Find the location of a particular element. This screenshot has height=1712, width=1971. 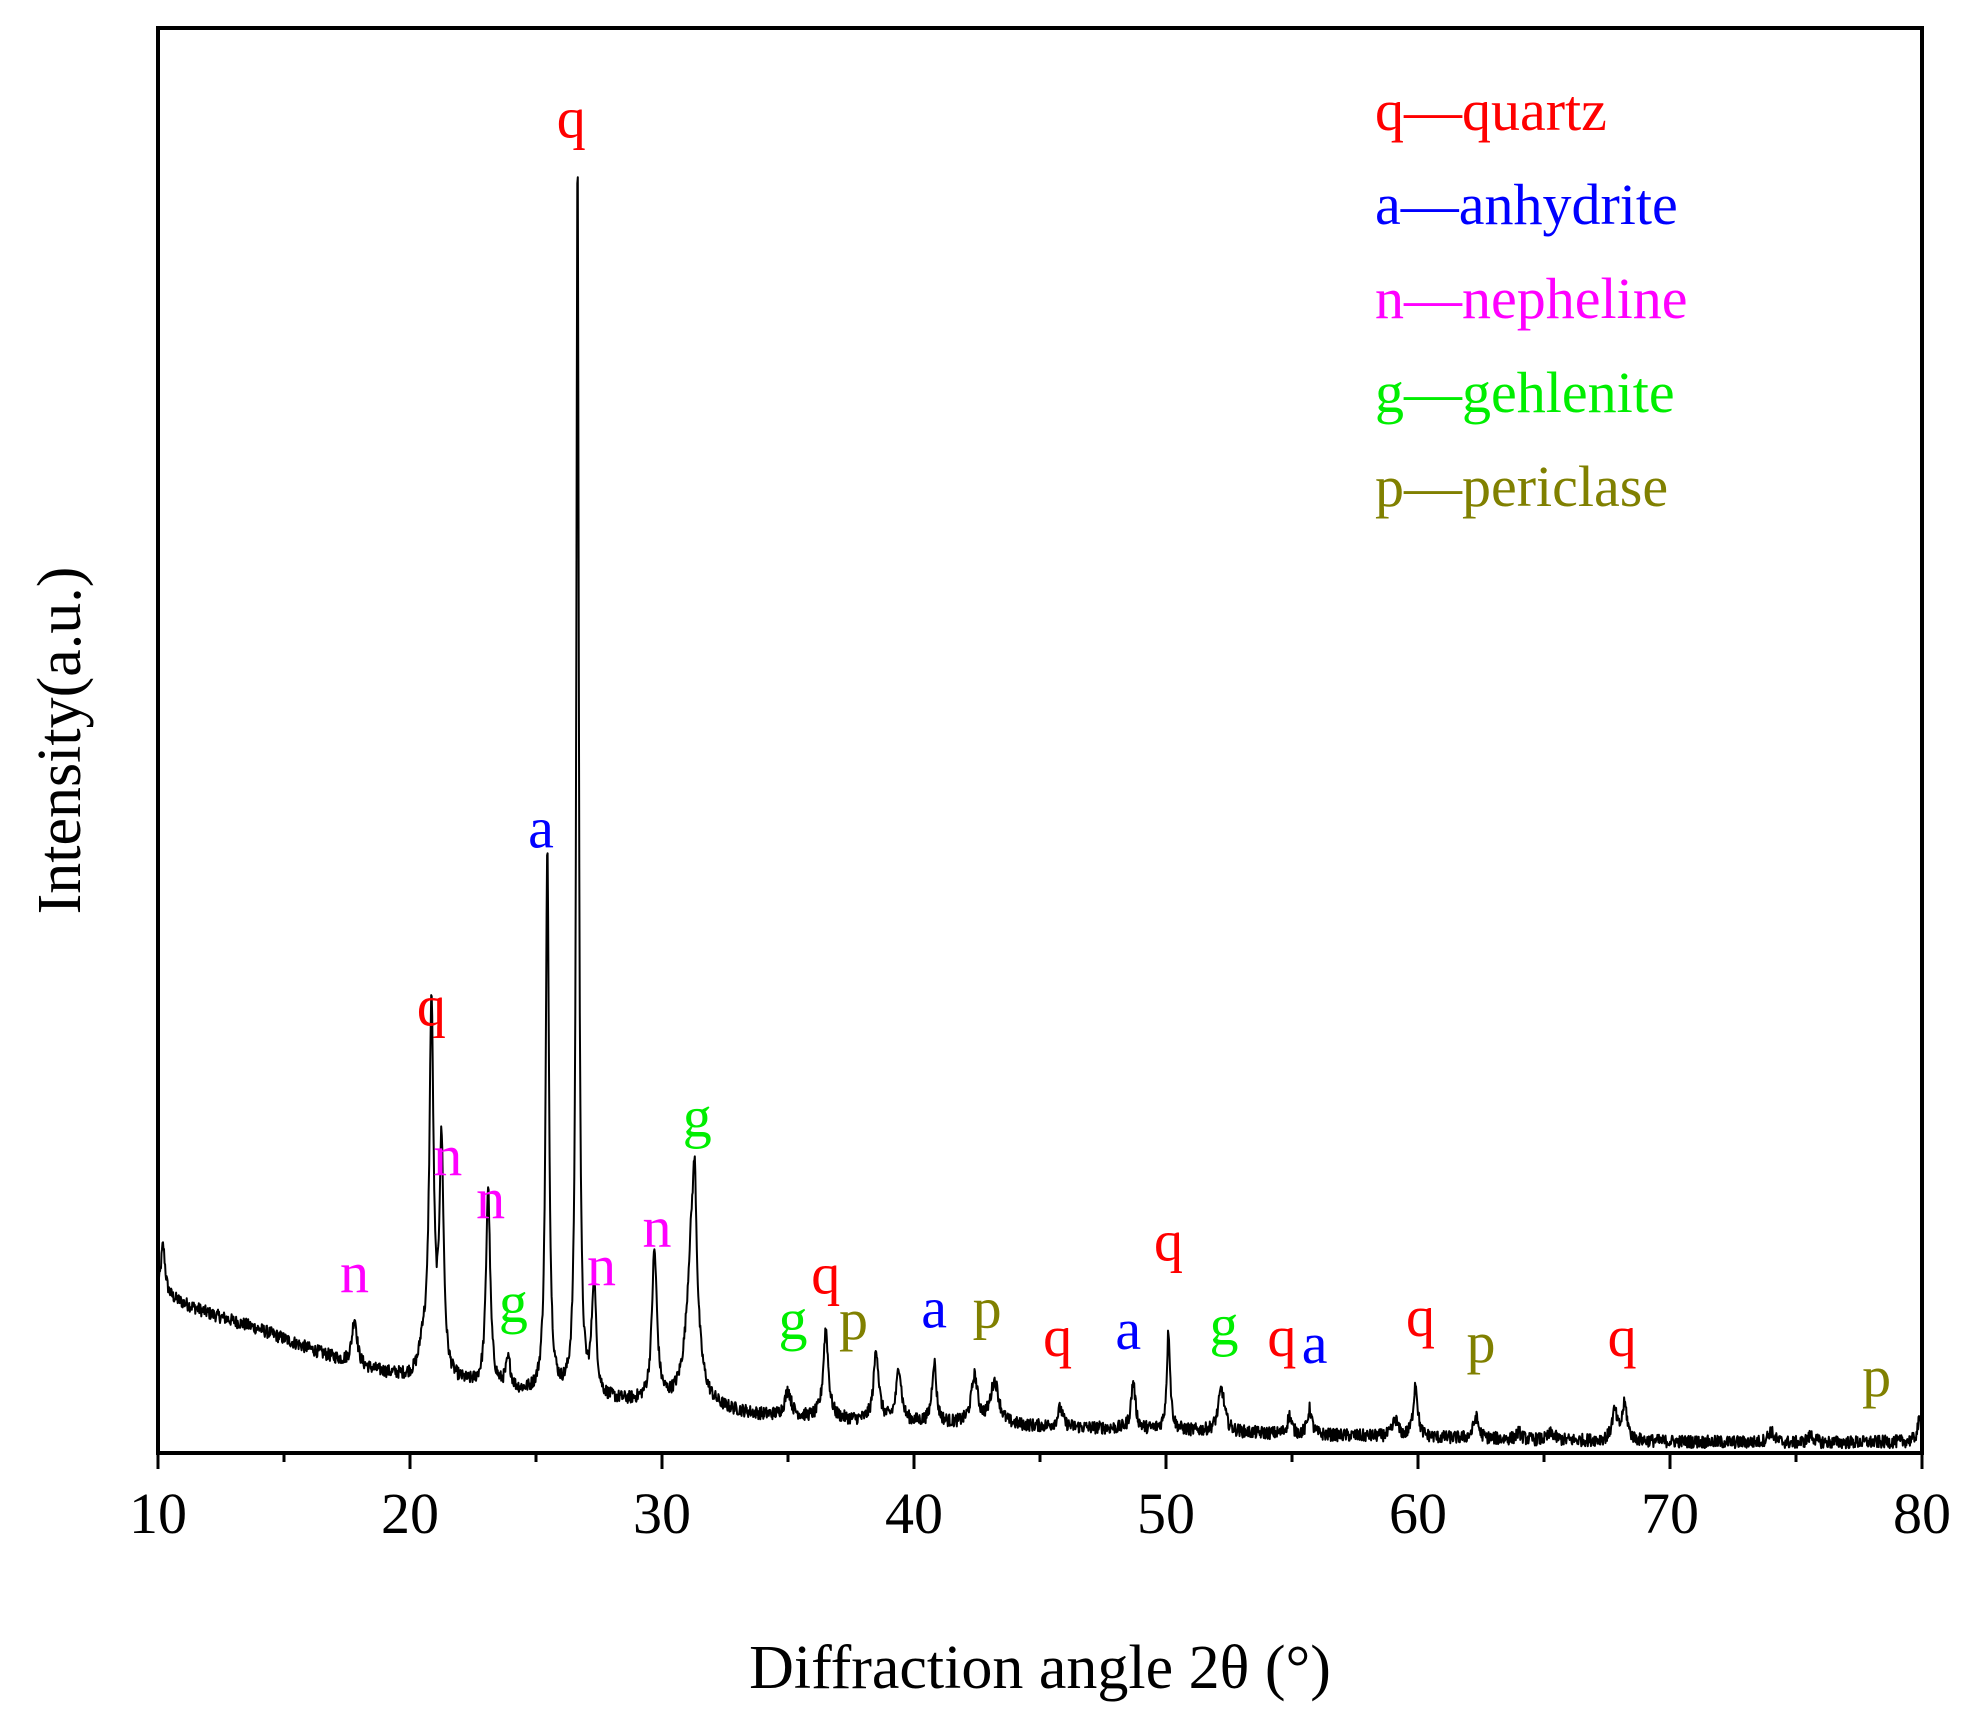

x-tick-label: 20 is located at coordinates (410, 1513).